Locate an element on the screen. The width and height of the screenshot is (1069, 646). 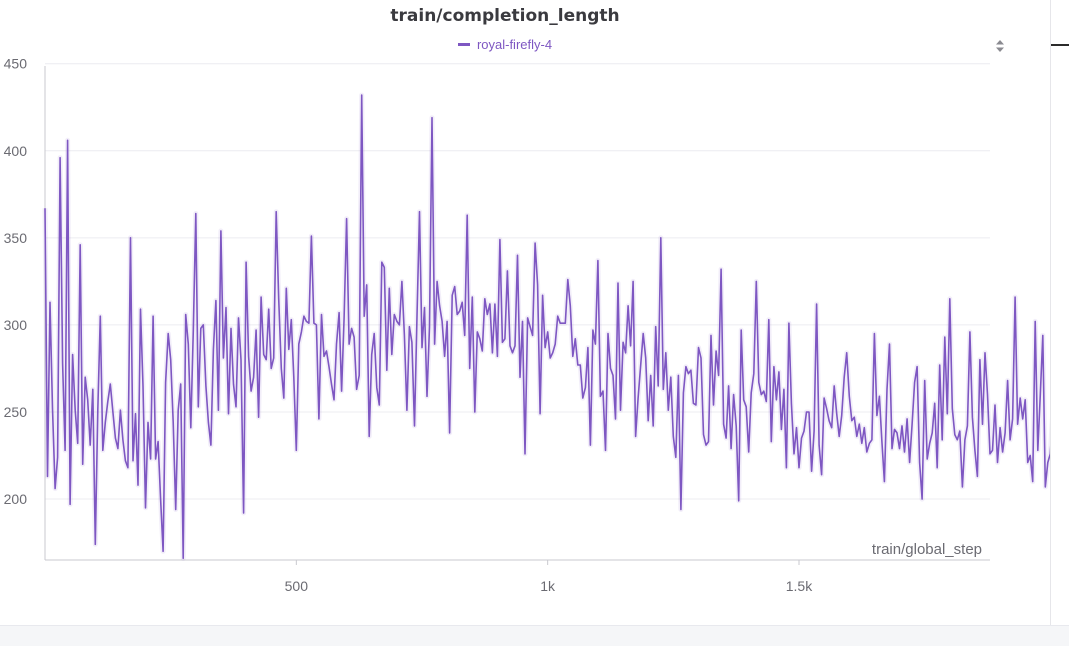
panel-resize-handle is located at coordinates (1060, 45).